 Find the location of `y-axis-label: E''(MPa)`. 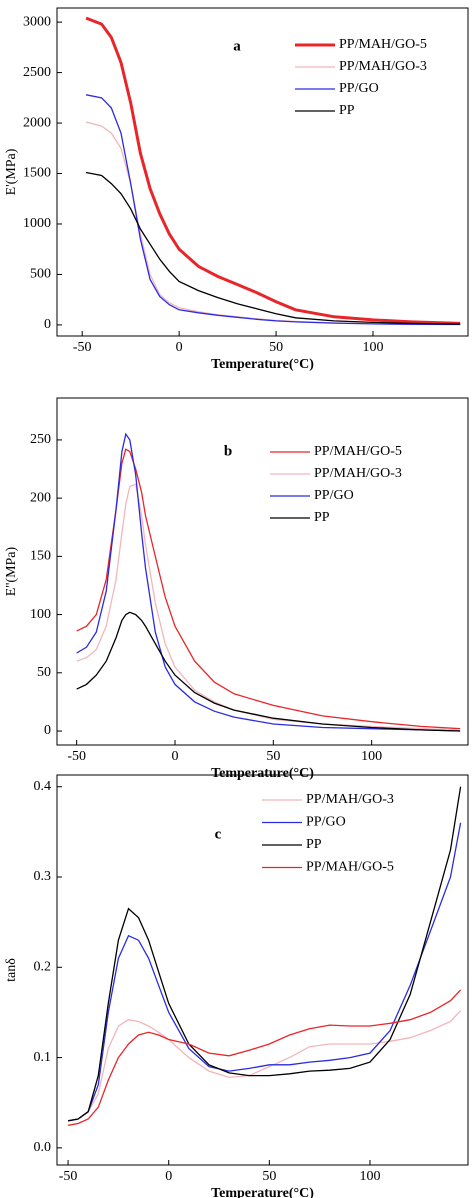

y-axis-label: E''(MPa) is located at coordinates (11, 571).